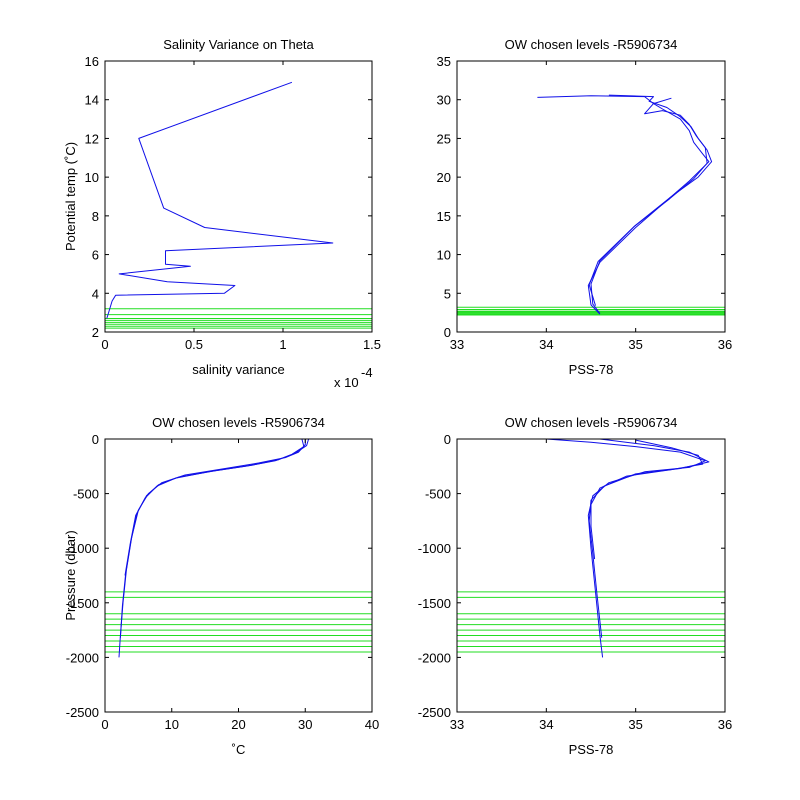 The image size is (800, 800). I want to click on y-tick-label: 25, so click(444, 138).